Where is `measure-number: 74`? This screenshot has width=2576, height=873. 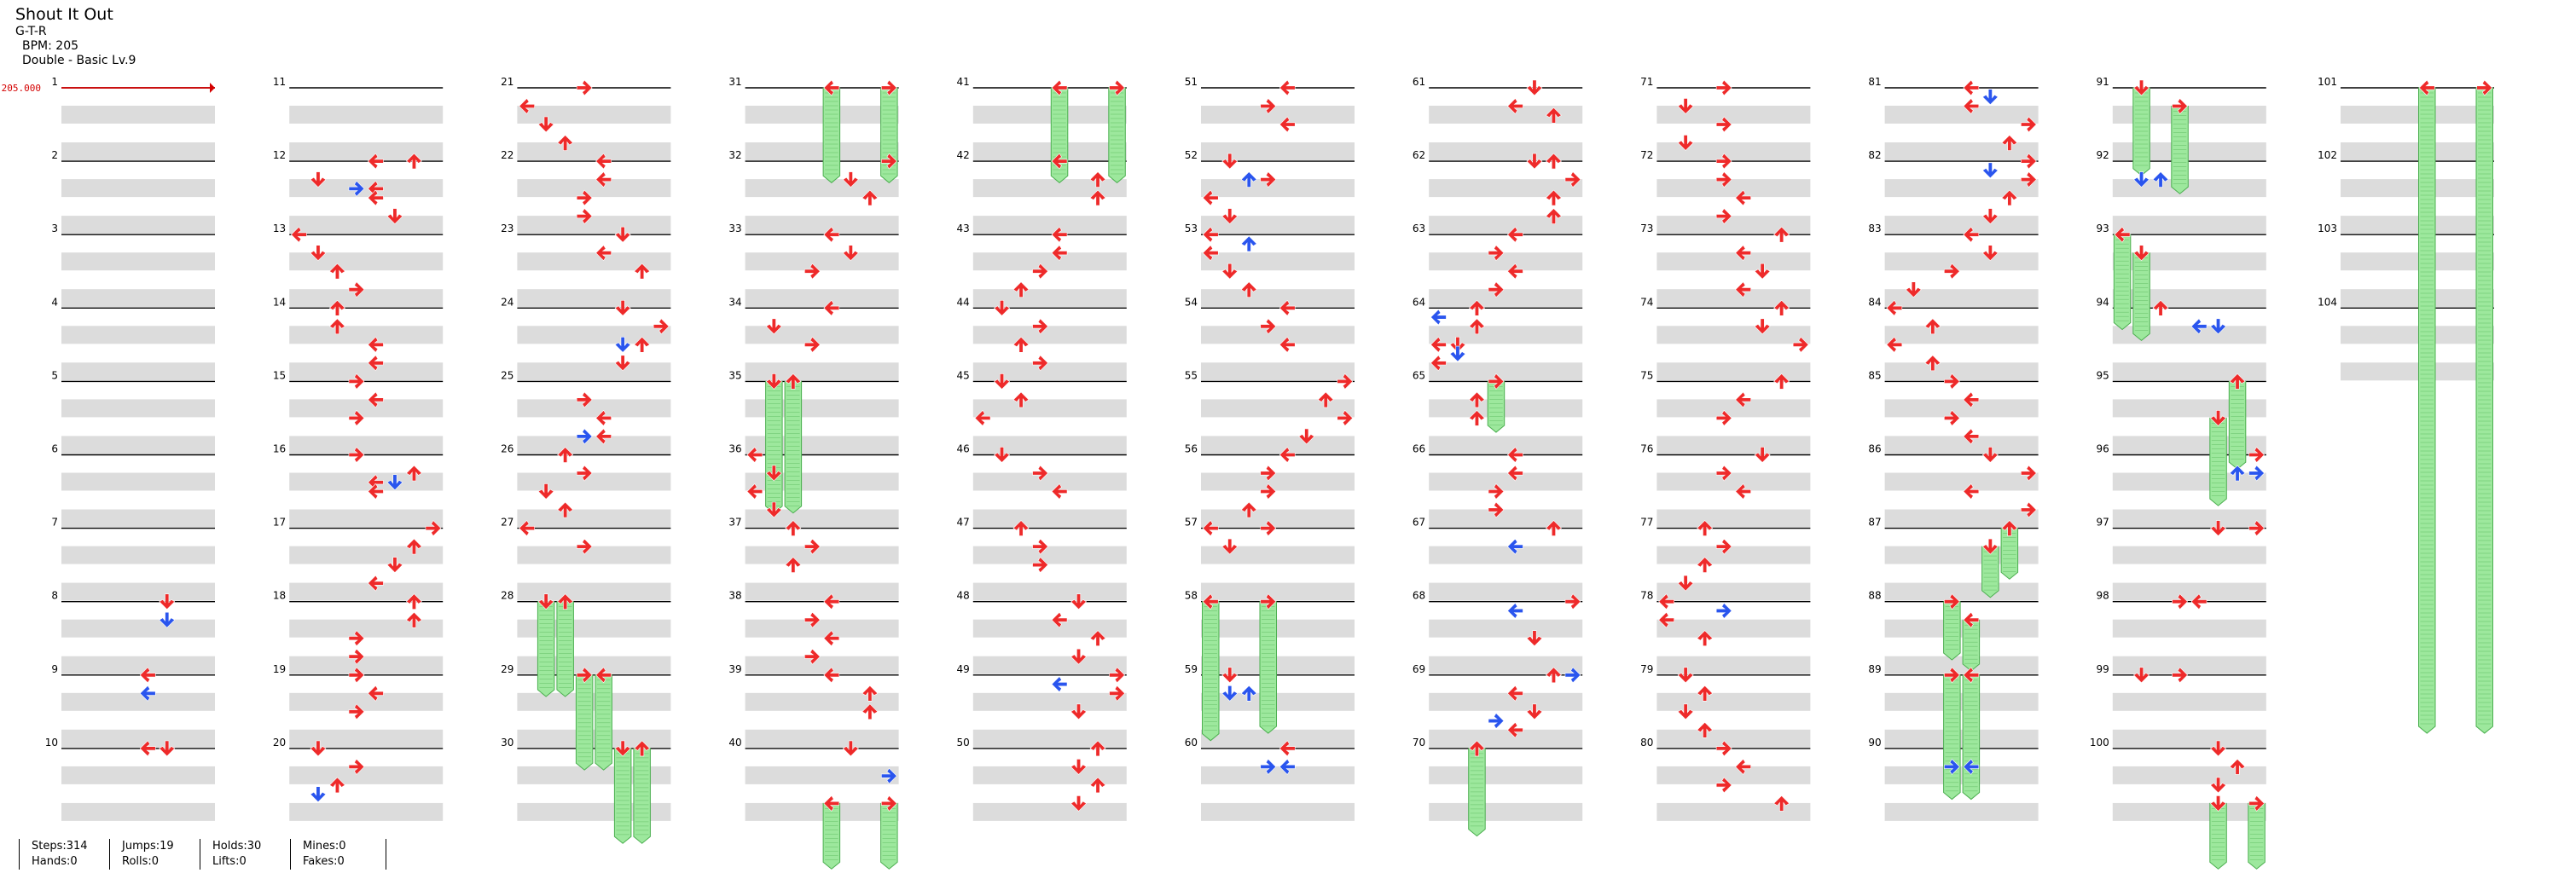 measure-number: 74 is located at coordinates (1646, 302).